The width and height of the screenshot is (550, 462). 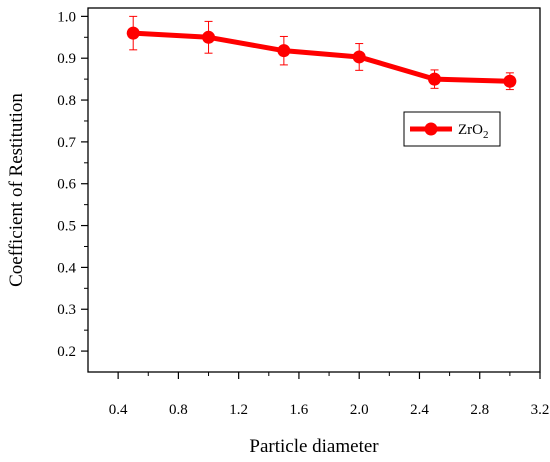 I want to click on series-line, so click(x=321, y=57).